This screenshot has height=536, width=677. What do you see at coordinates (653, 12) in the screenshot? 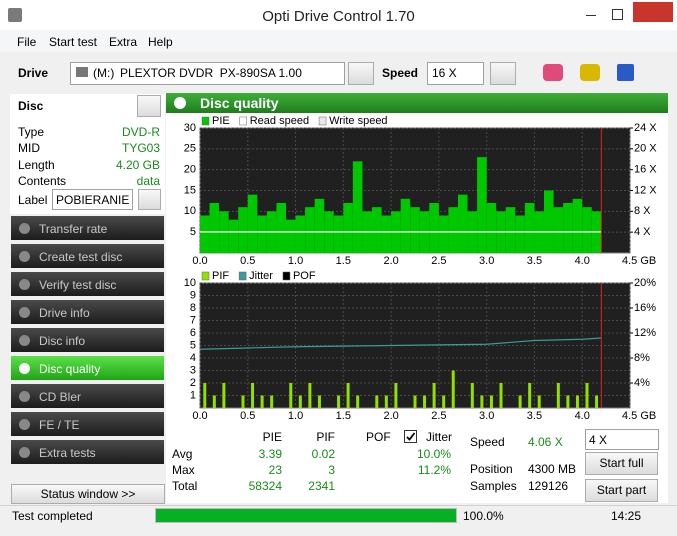
I see `close-button` at bounding box center [653, 12].